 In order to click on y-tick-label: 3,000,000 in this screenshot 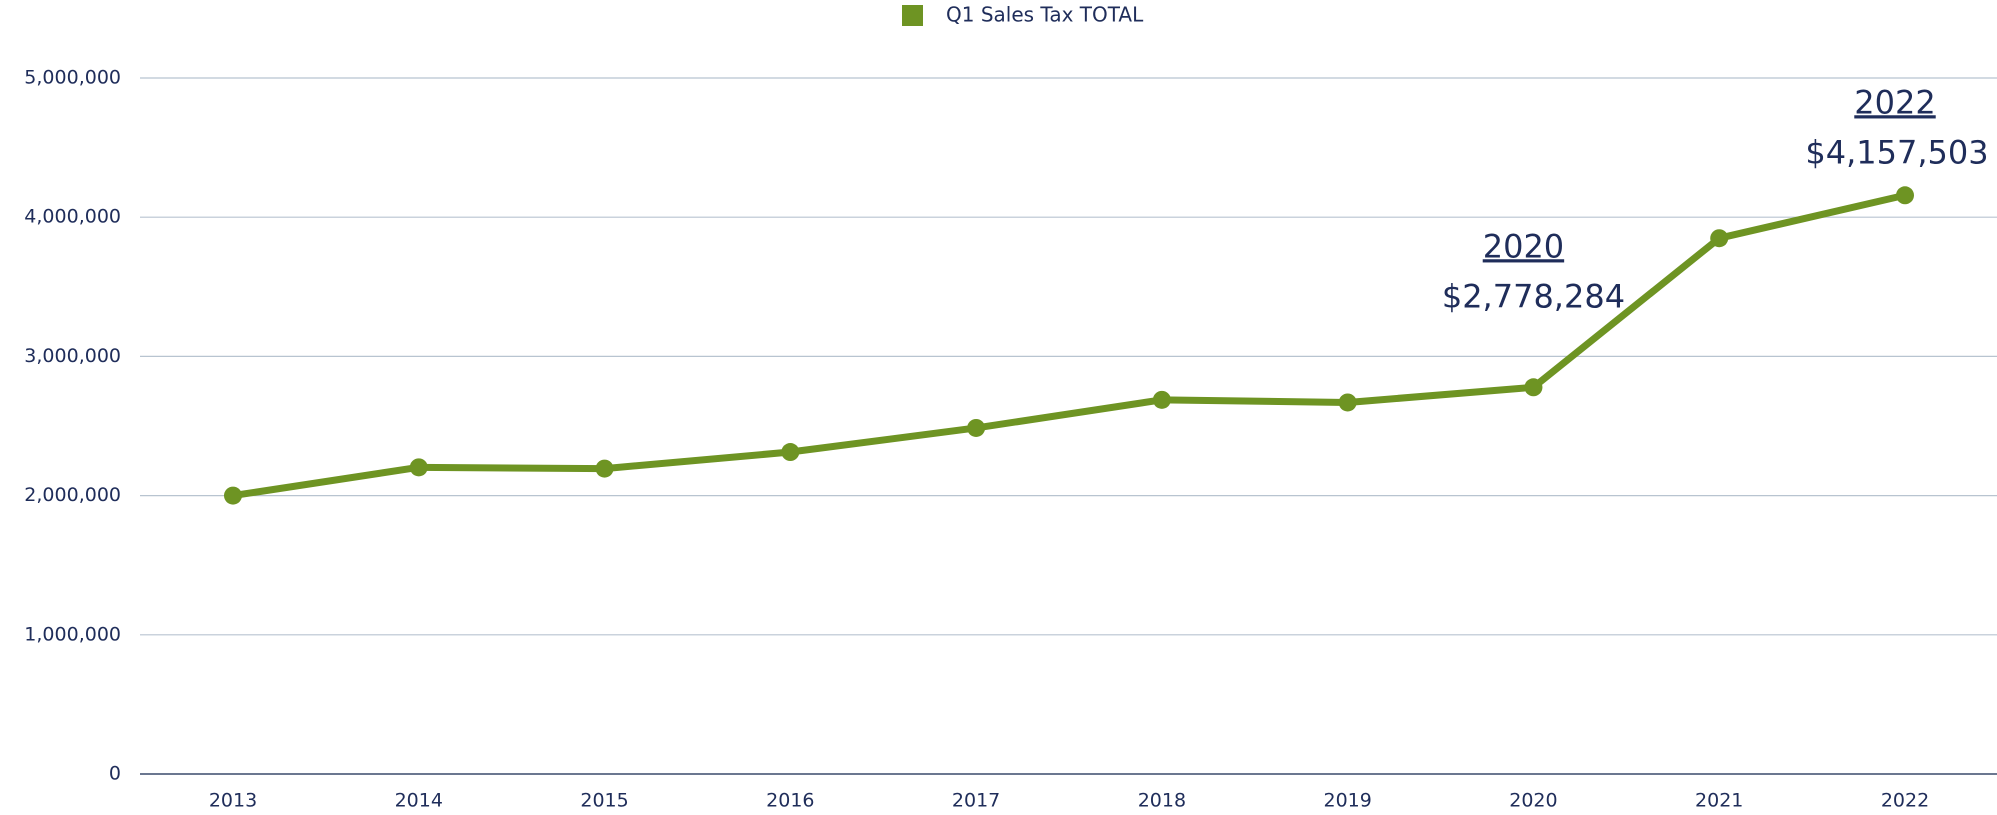, I will do `click(72, 356)`.